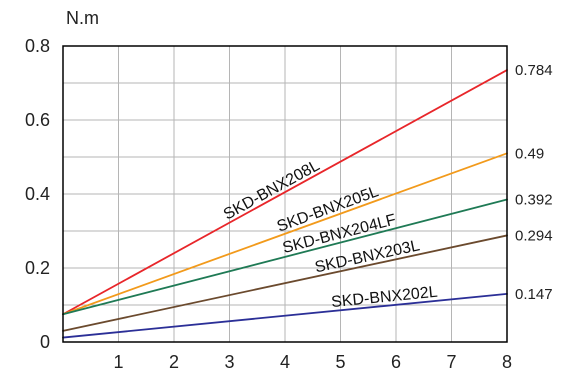 The image size is (566, 377). What do you see at coordinates (82, 18) in the screenshot?
I see `y-axis-unit-label: N.m` at bounding box center [82, 18].